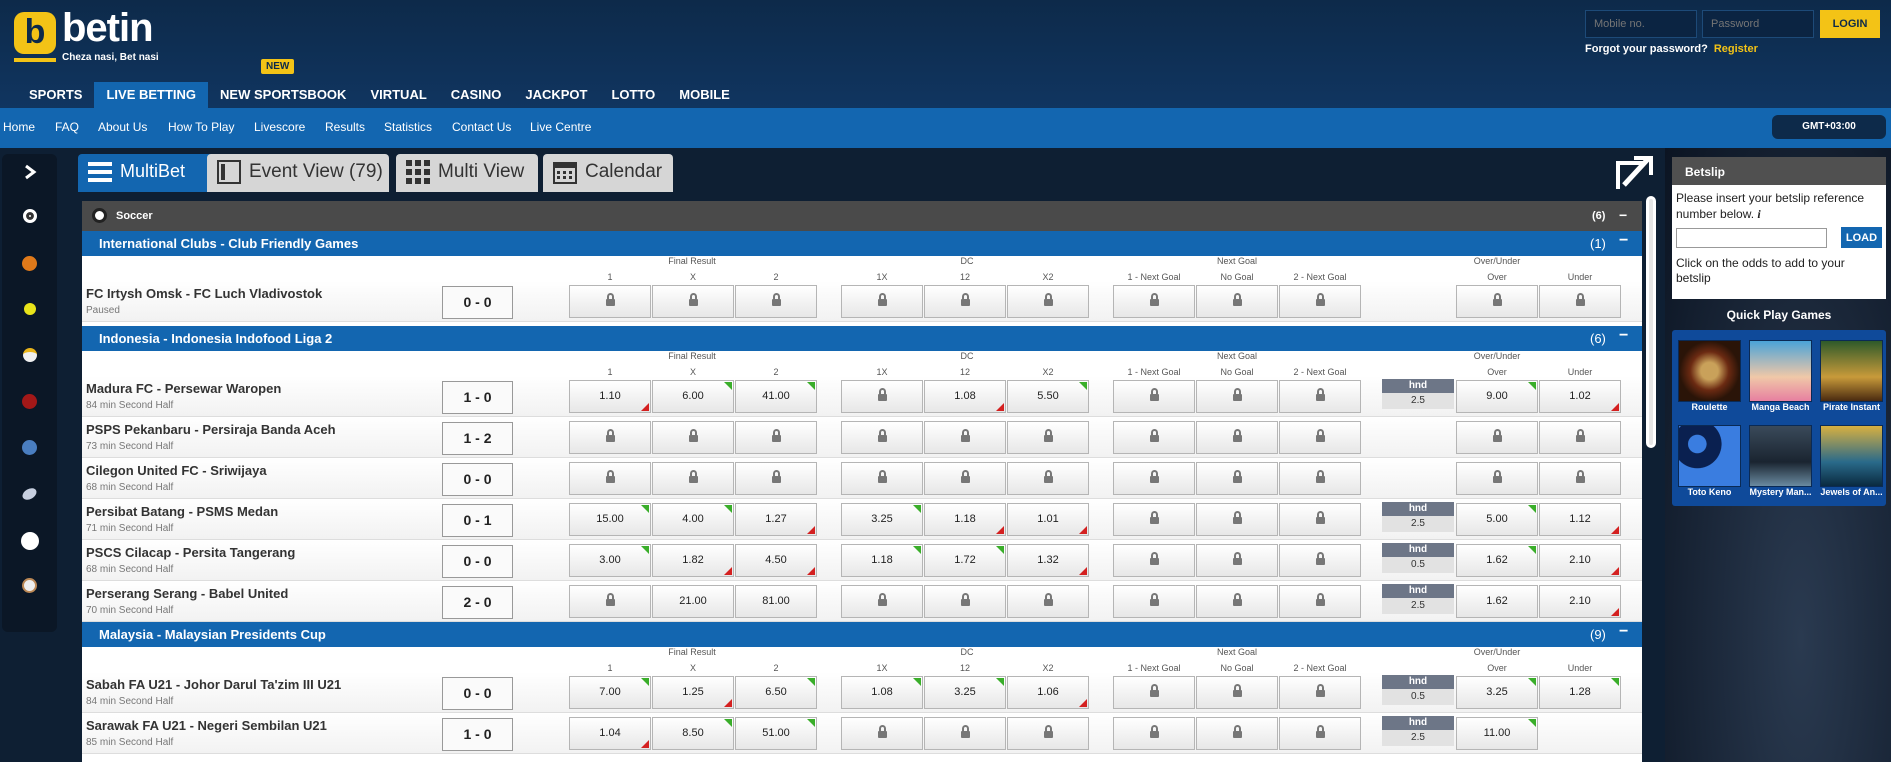 This screenshot has width=1891, height=762. I want to click on basketball-icon, so click(29, 266).